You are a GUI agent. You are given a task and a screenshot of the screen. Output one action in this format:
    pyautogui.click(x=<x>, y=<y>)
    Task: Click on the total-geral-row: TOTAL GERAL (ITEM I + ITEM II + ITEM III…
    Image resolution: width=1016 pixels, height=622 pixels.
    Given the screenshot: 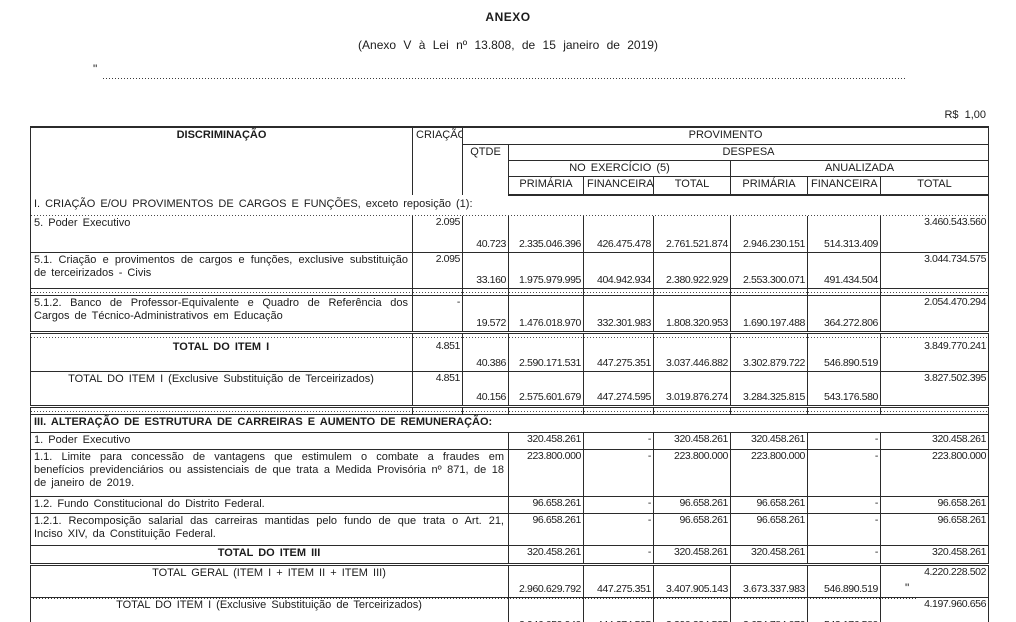 What is the action you would take?
    pyautogui.click(x=509, y=581)
    